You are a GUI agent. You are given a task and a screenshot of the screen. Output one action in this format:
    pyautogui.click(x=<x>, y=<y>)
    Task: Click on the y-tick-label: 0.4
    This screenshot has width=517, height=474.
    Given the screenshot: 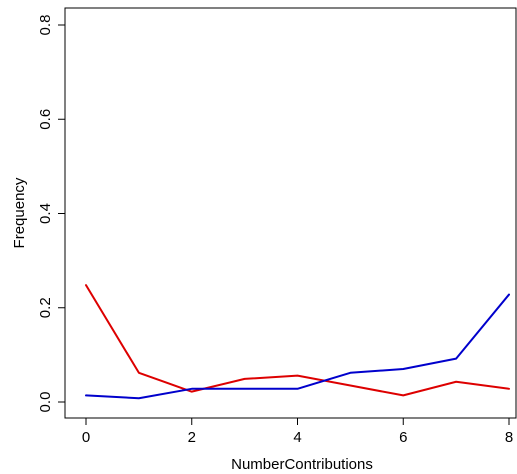 What is the action you would take?
    pyautogui.click(x=45, y=213)
    